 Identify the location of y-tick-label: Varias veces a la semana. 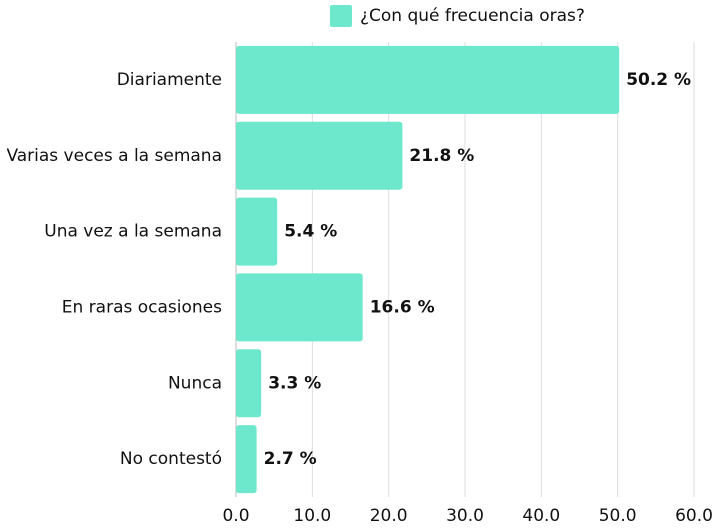
(114, 156).